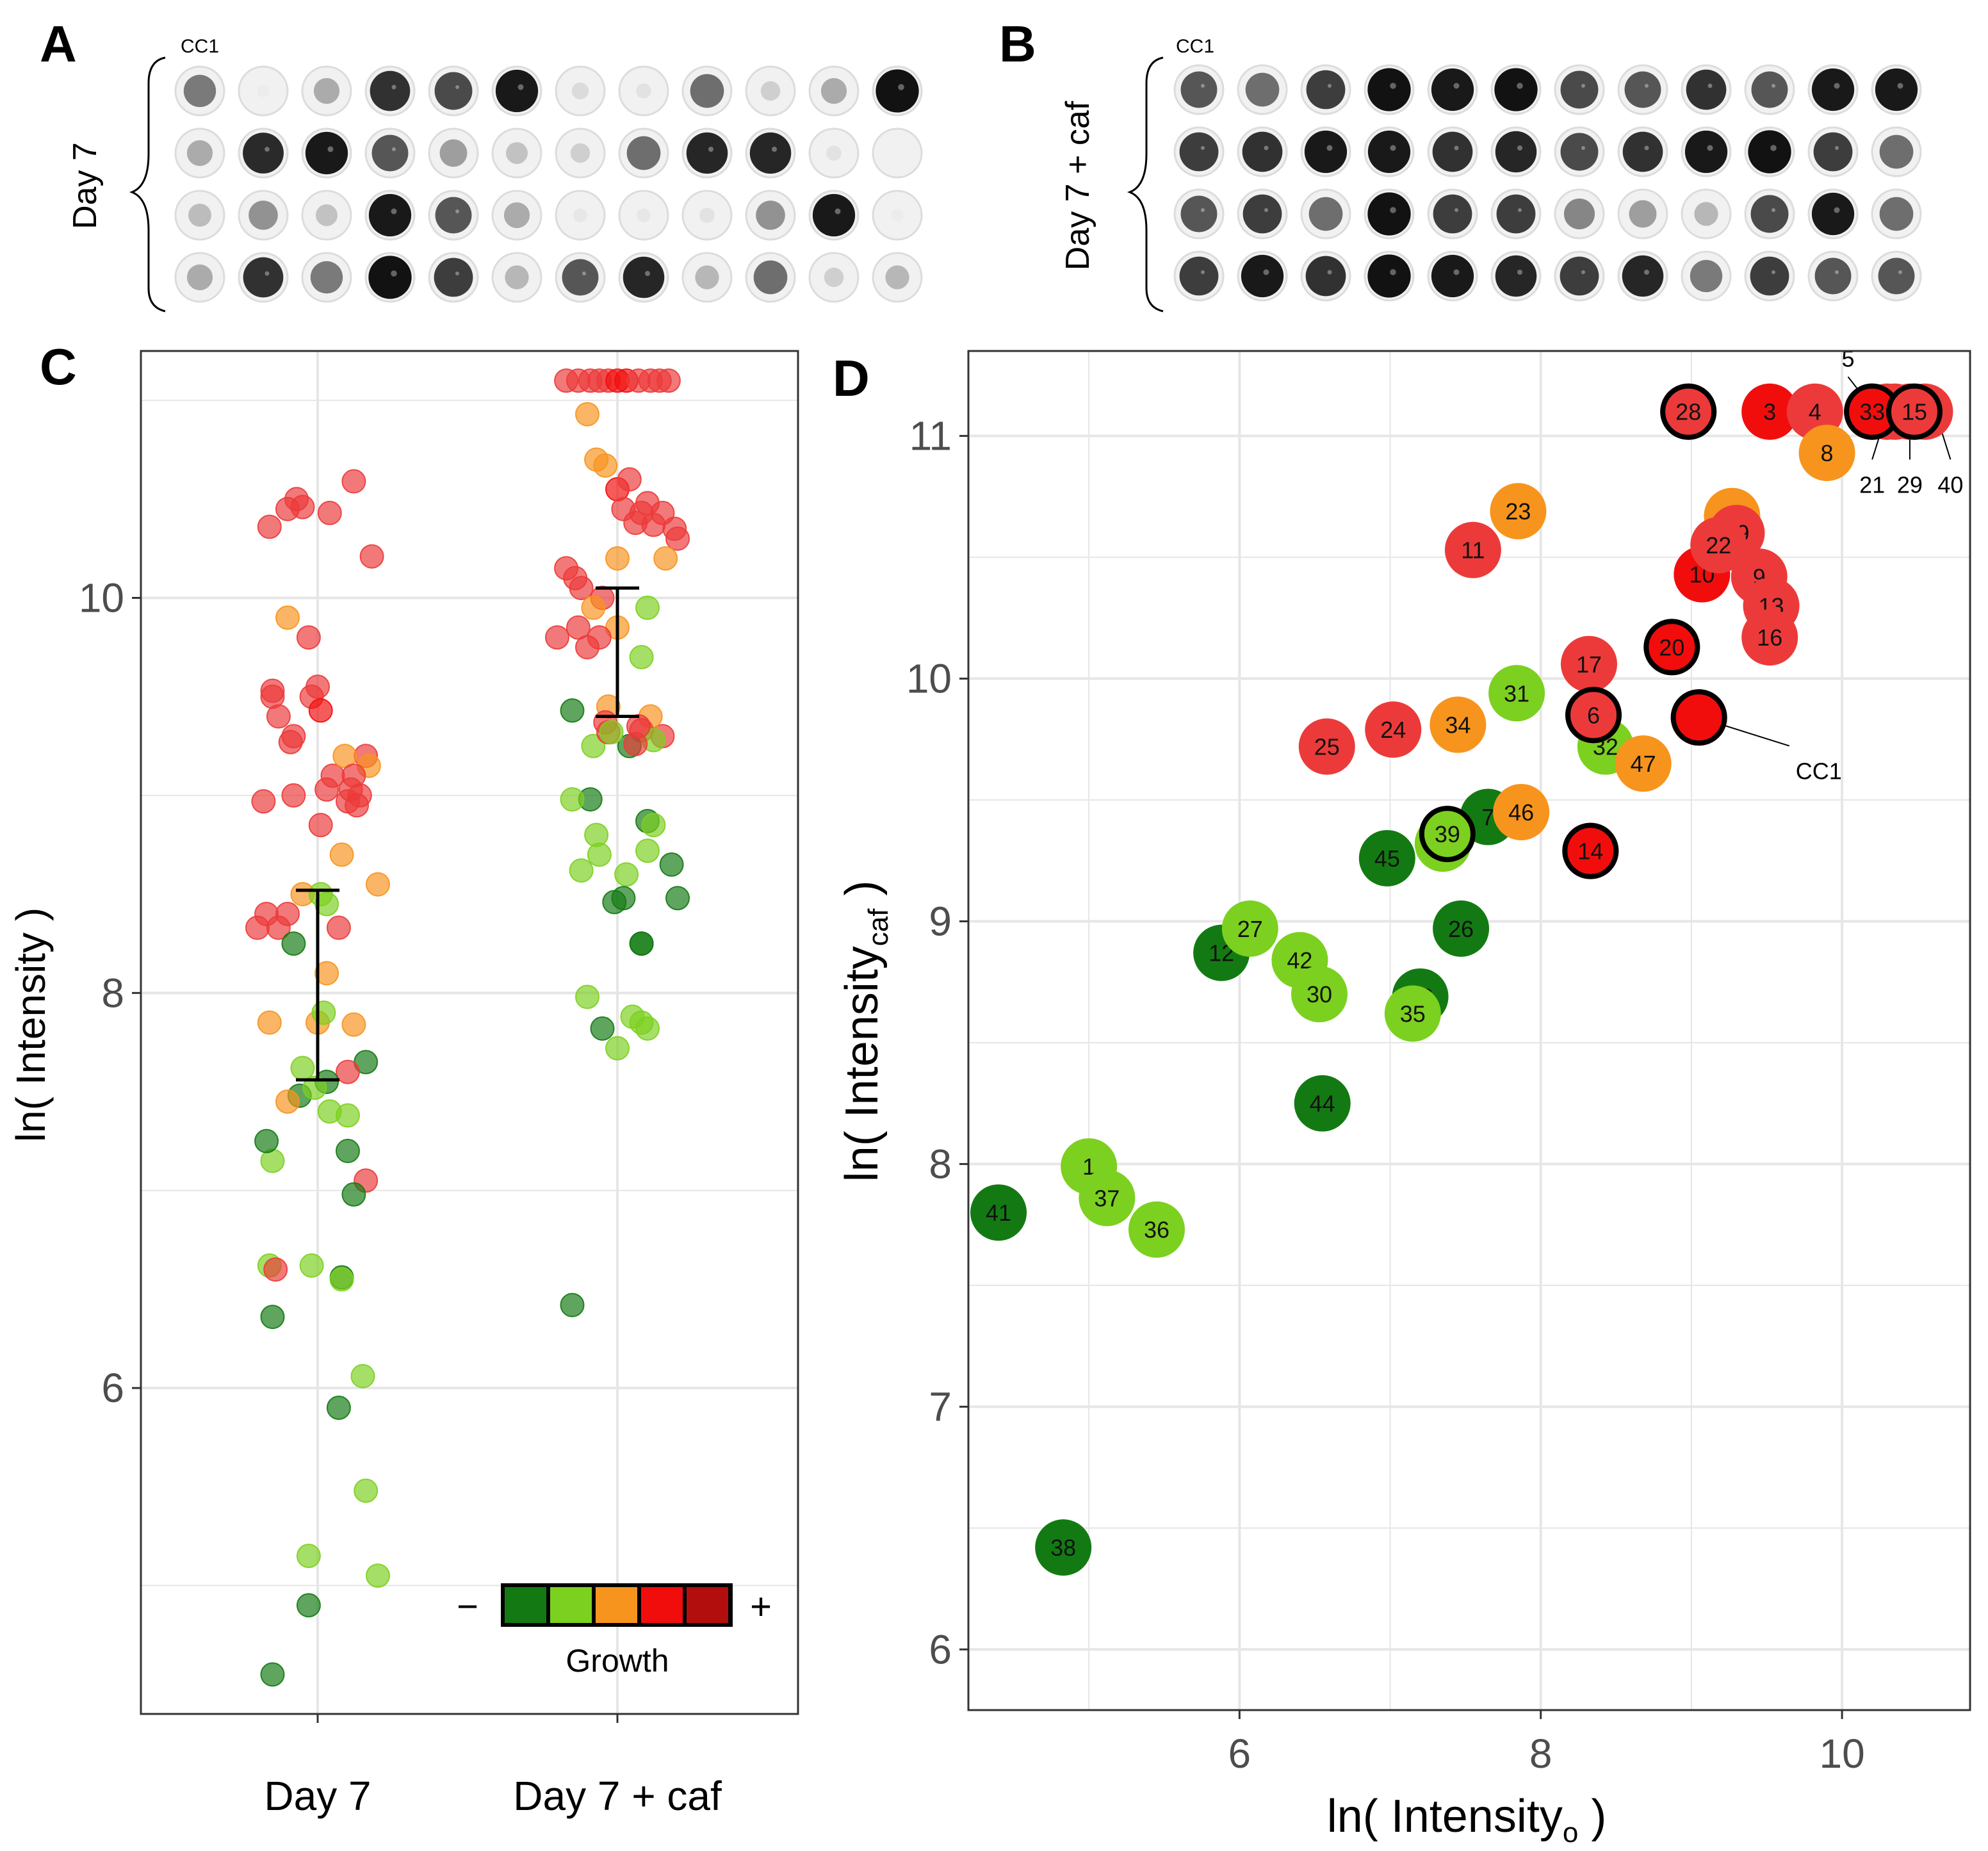 The width and height of the screenshot is (1988, 1851). I want to click on panel-d-point: 28, so click(1688, 411).